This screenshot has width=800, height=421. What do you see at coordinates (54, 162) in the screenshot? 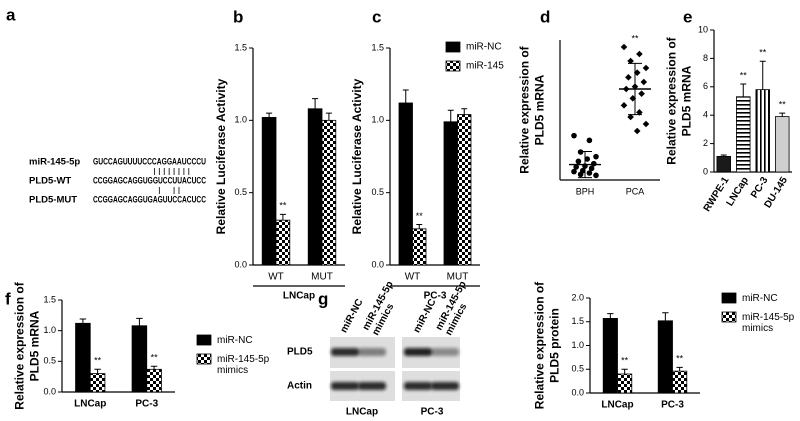
I see `sequence-label: miR-145-5p` at bounding box center [54, 162].